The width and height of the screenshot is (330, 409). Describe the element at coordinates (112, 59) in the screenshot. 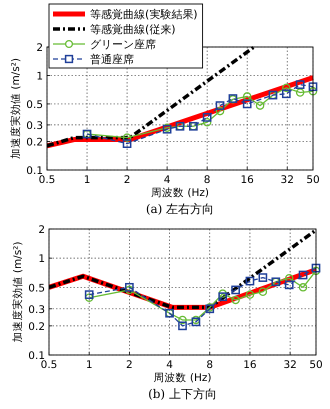

I see `legend-label: 普通座席` at that location.